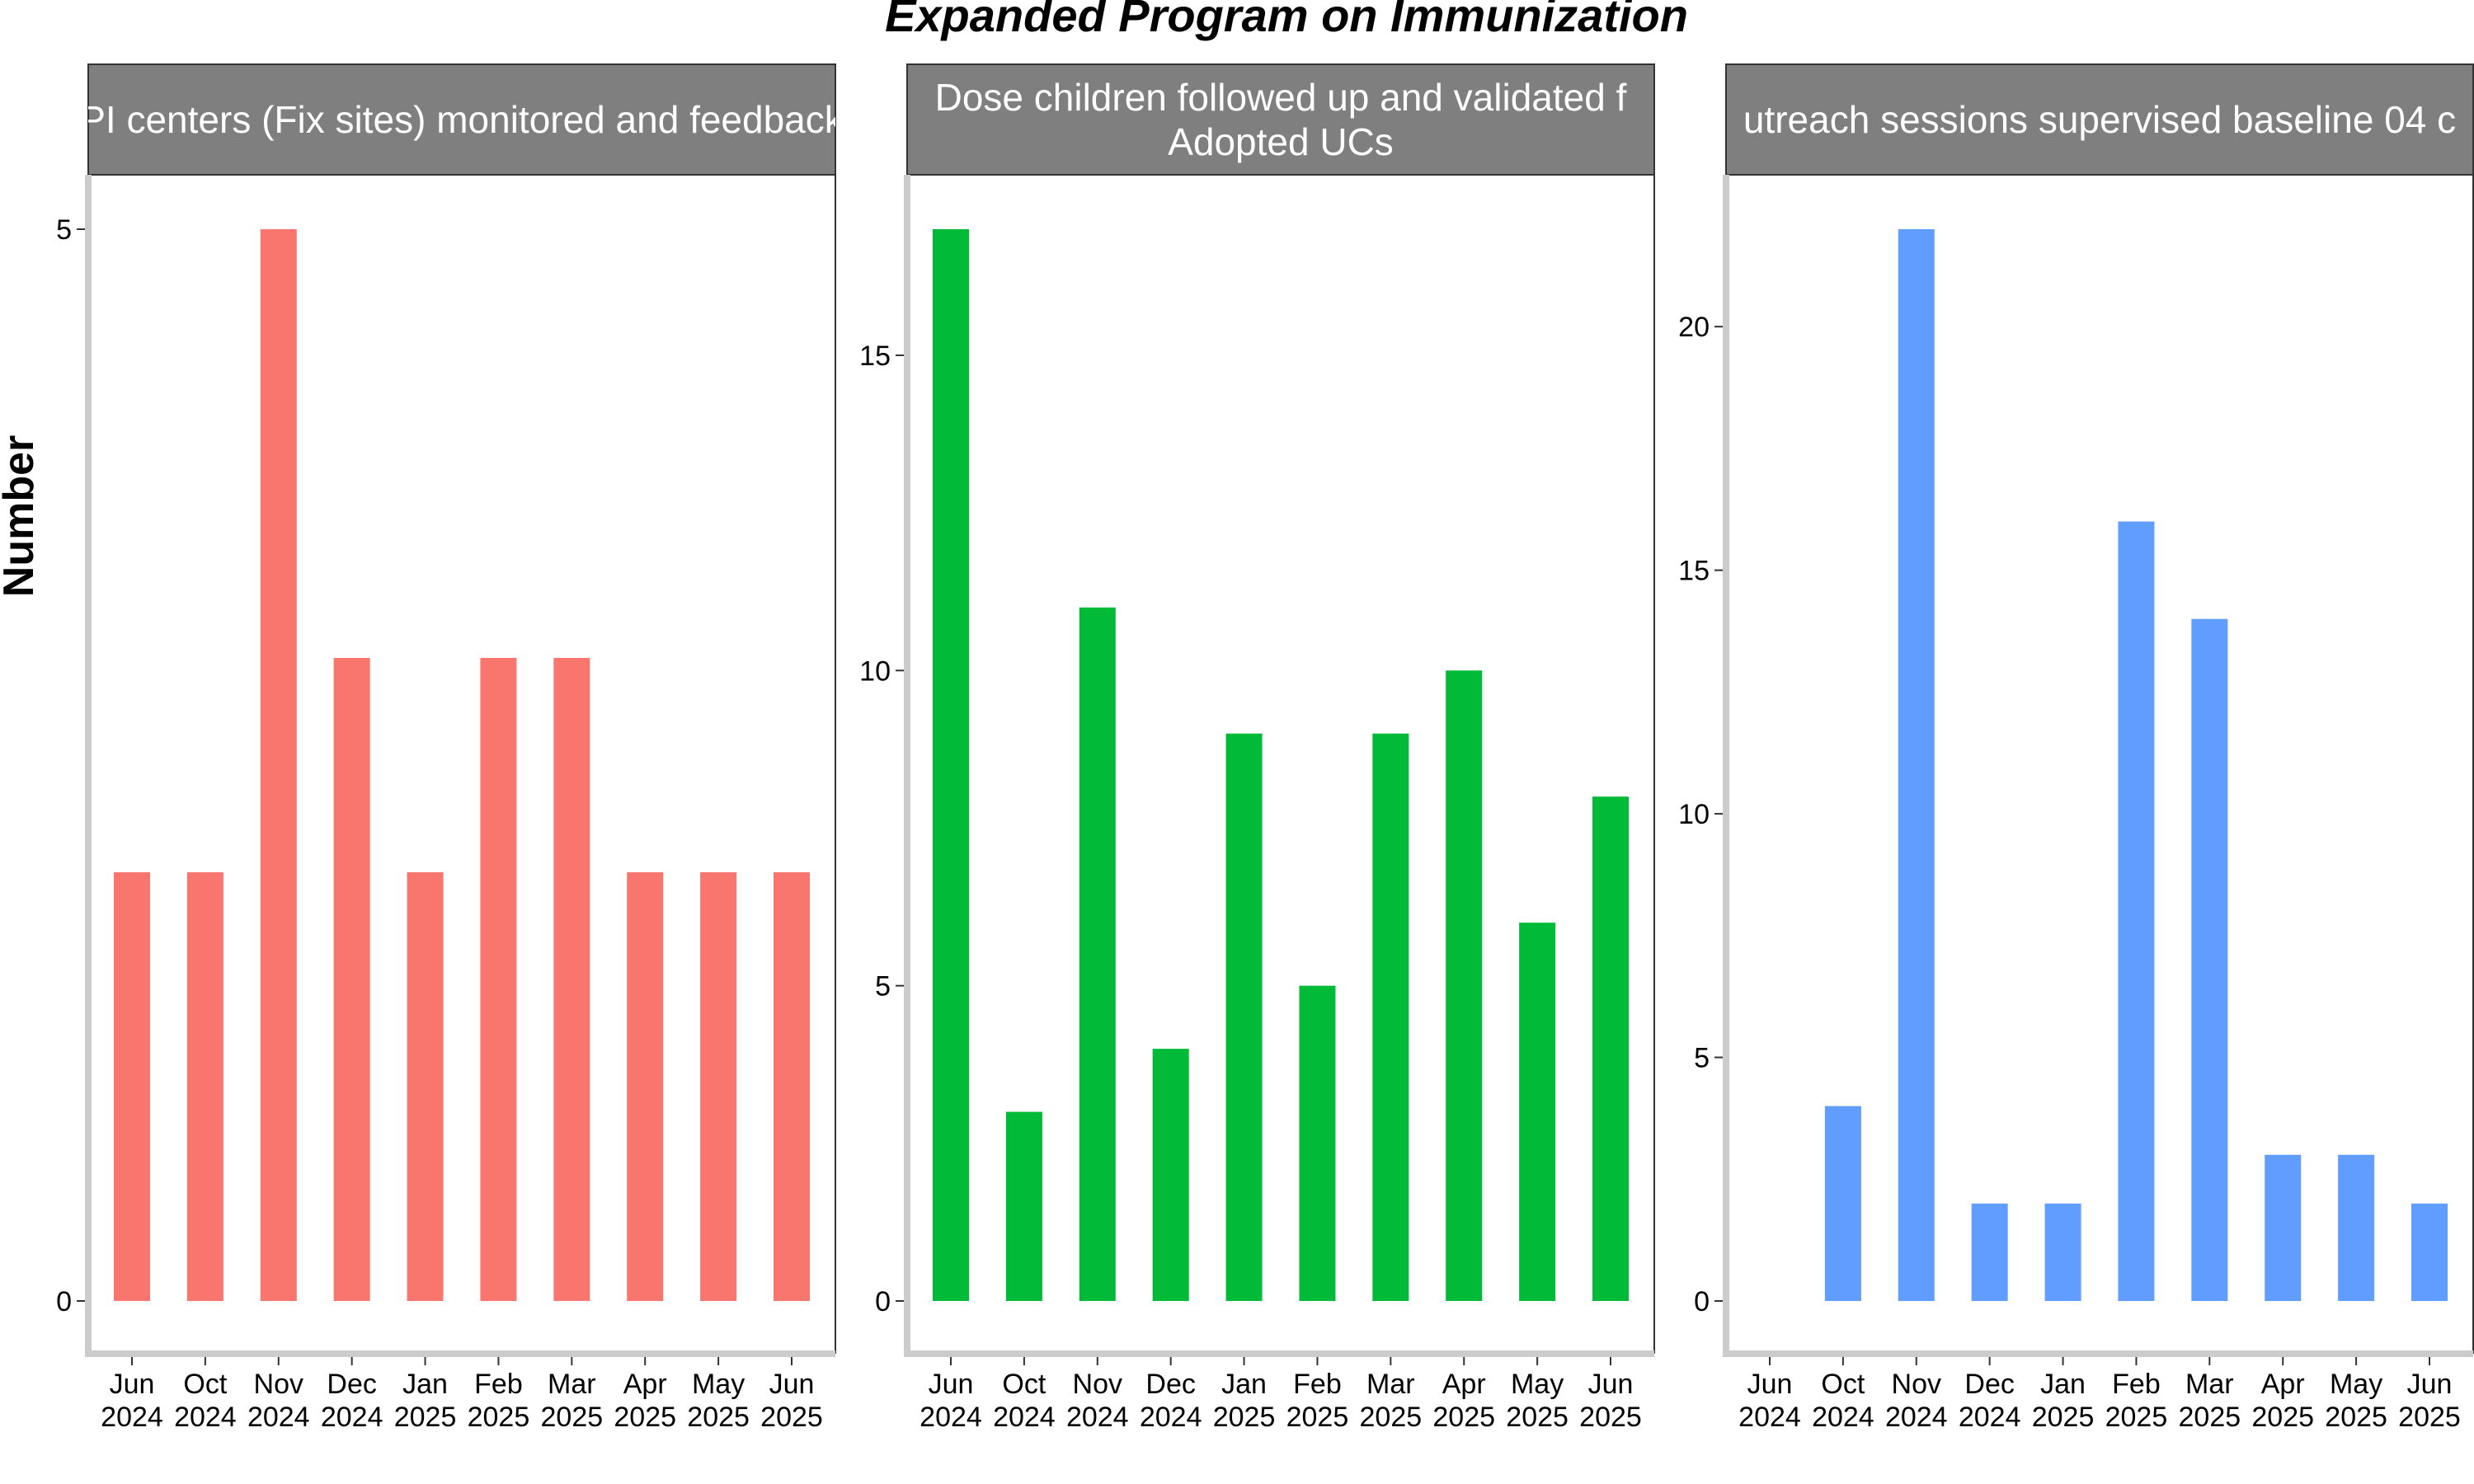 The width and height of the screenshot is (2474, 1484). Describe the element at coordinates (425, 1384) in the screenshot. I see `x-tick-label-month: Jan` at that location.